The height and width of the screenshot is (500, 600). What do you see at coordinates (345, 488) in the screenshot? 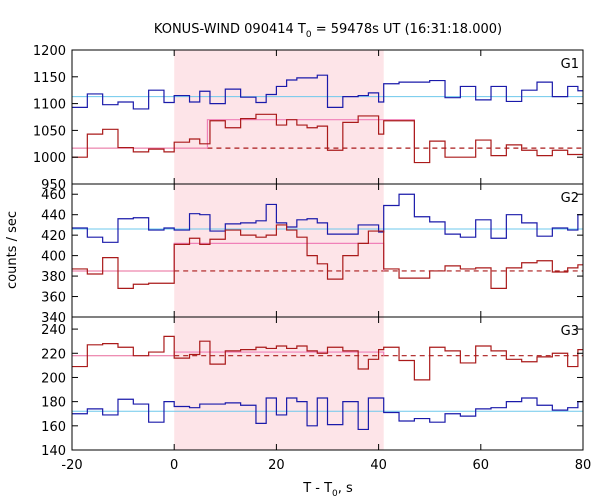
I see `x-axis-label-rest: , s` at bounding box center [345, 488].